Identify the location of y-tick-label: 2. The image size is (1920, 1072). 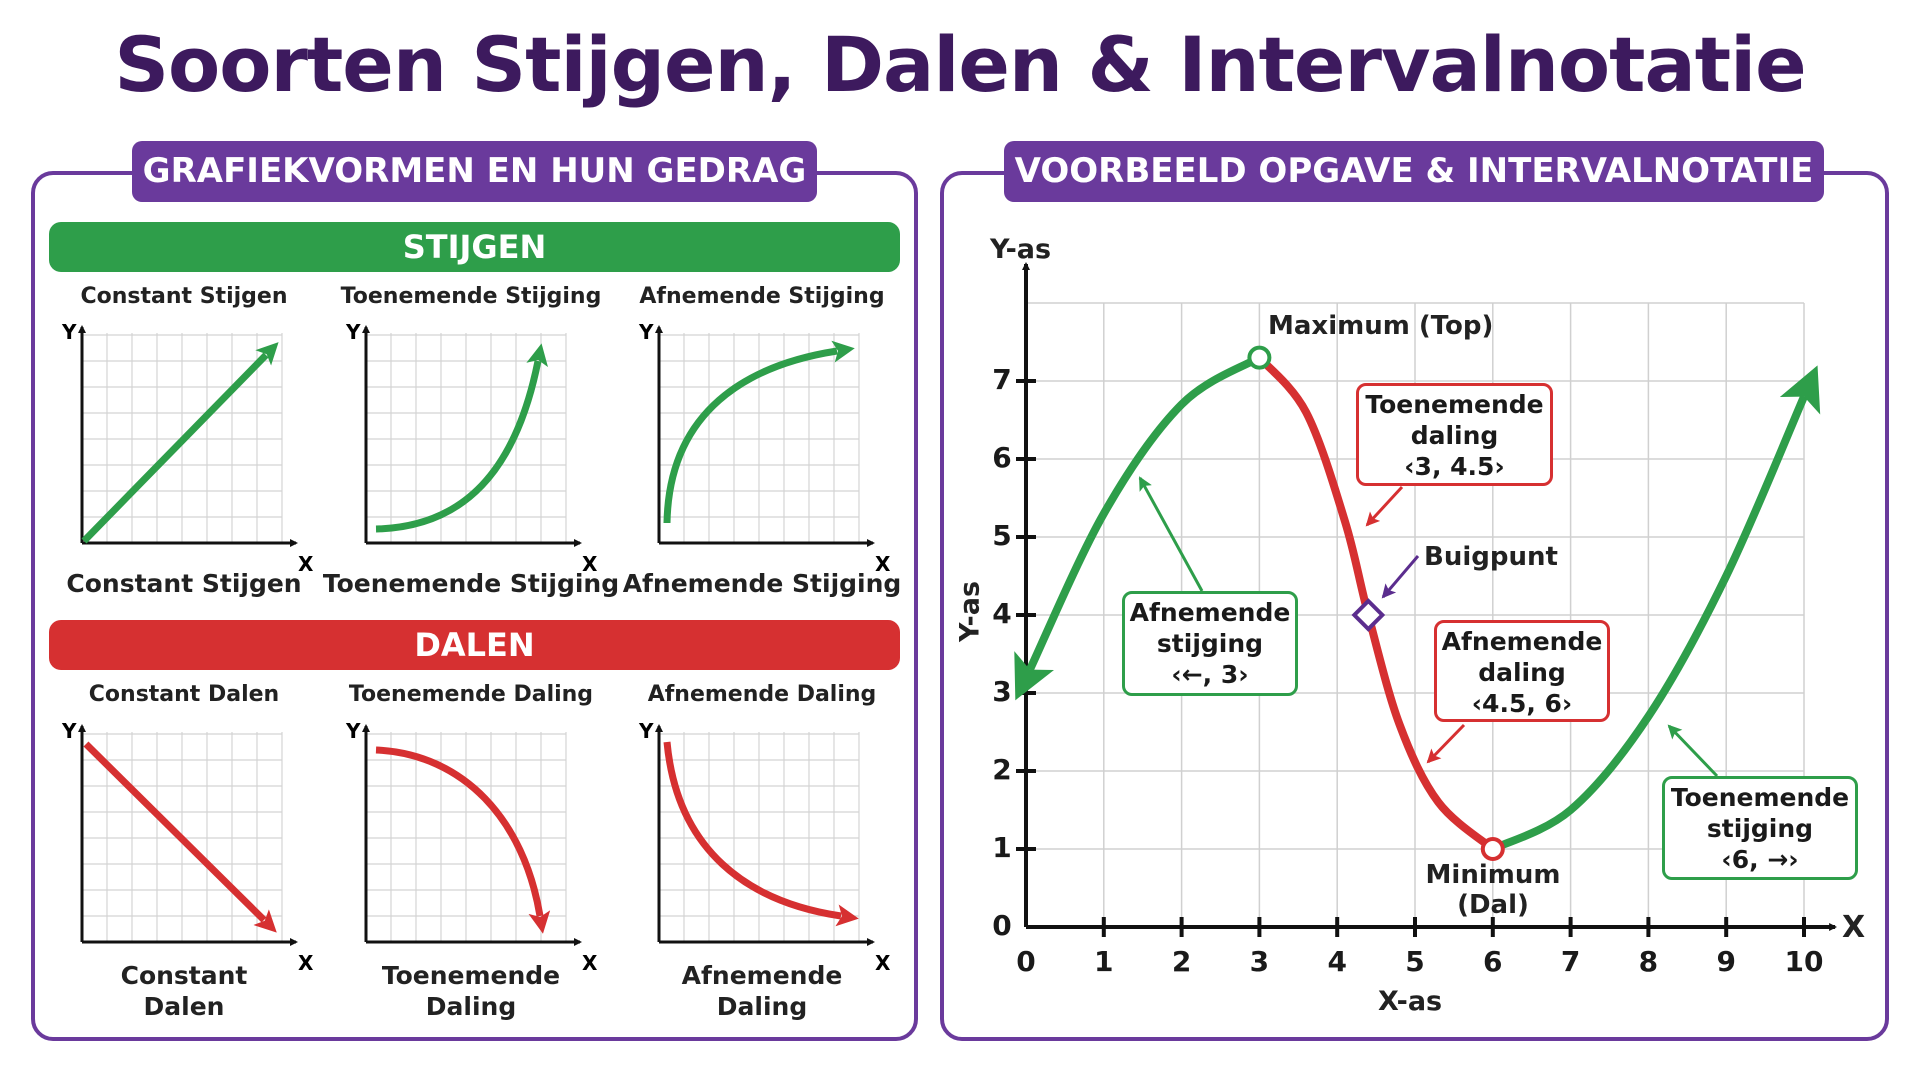
(1002, 769).